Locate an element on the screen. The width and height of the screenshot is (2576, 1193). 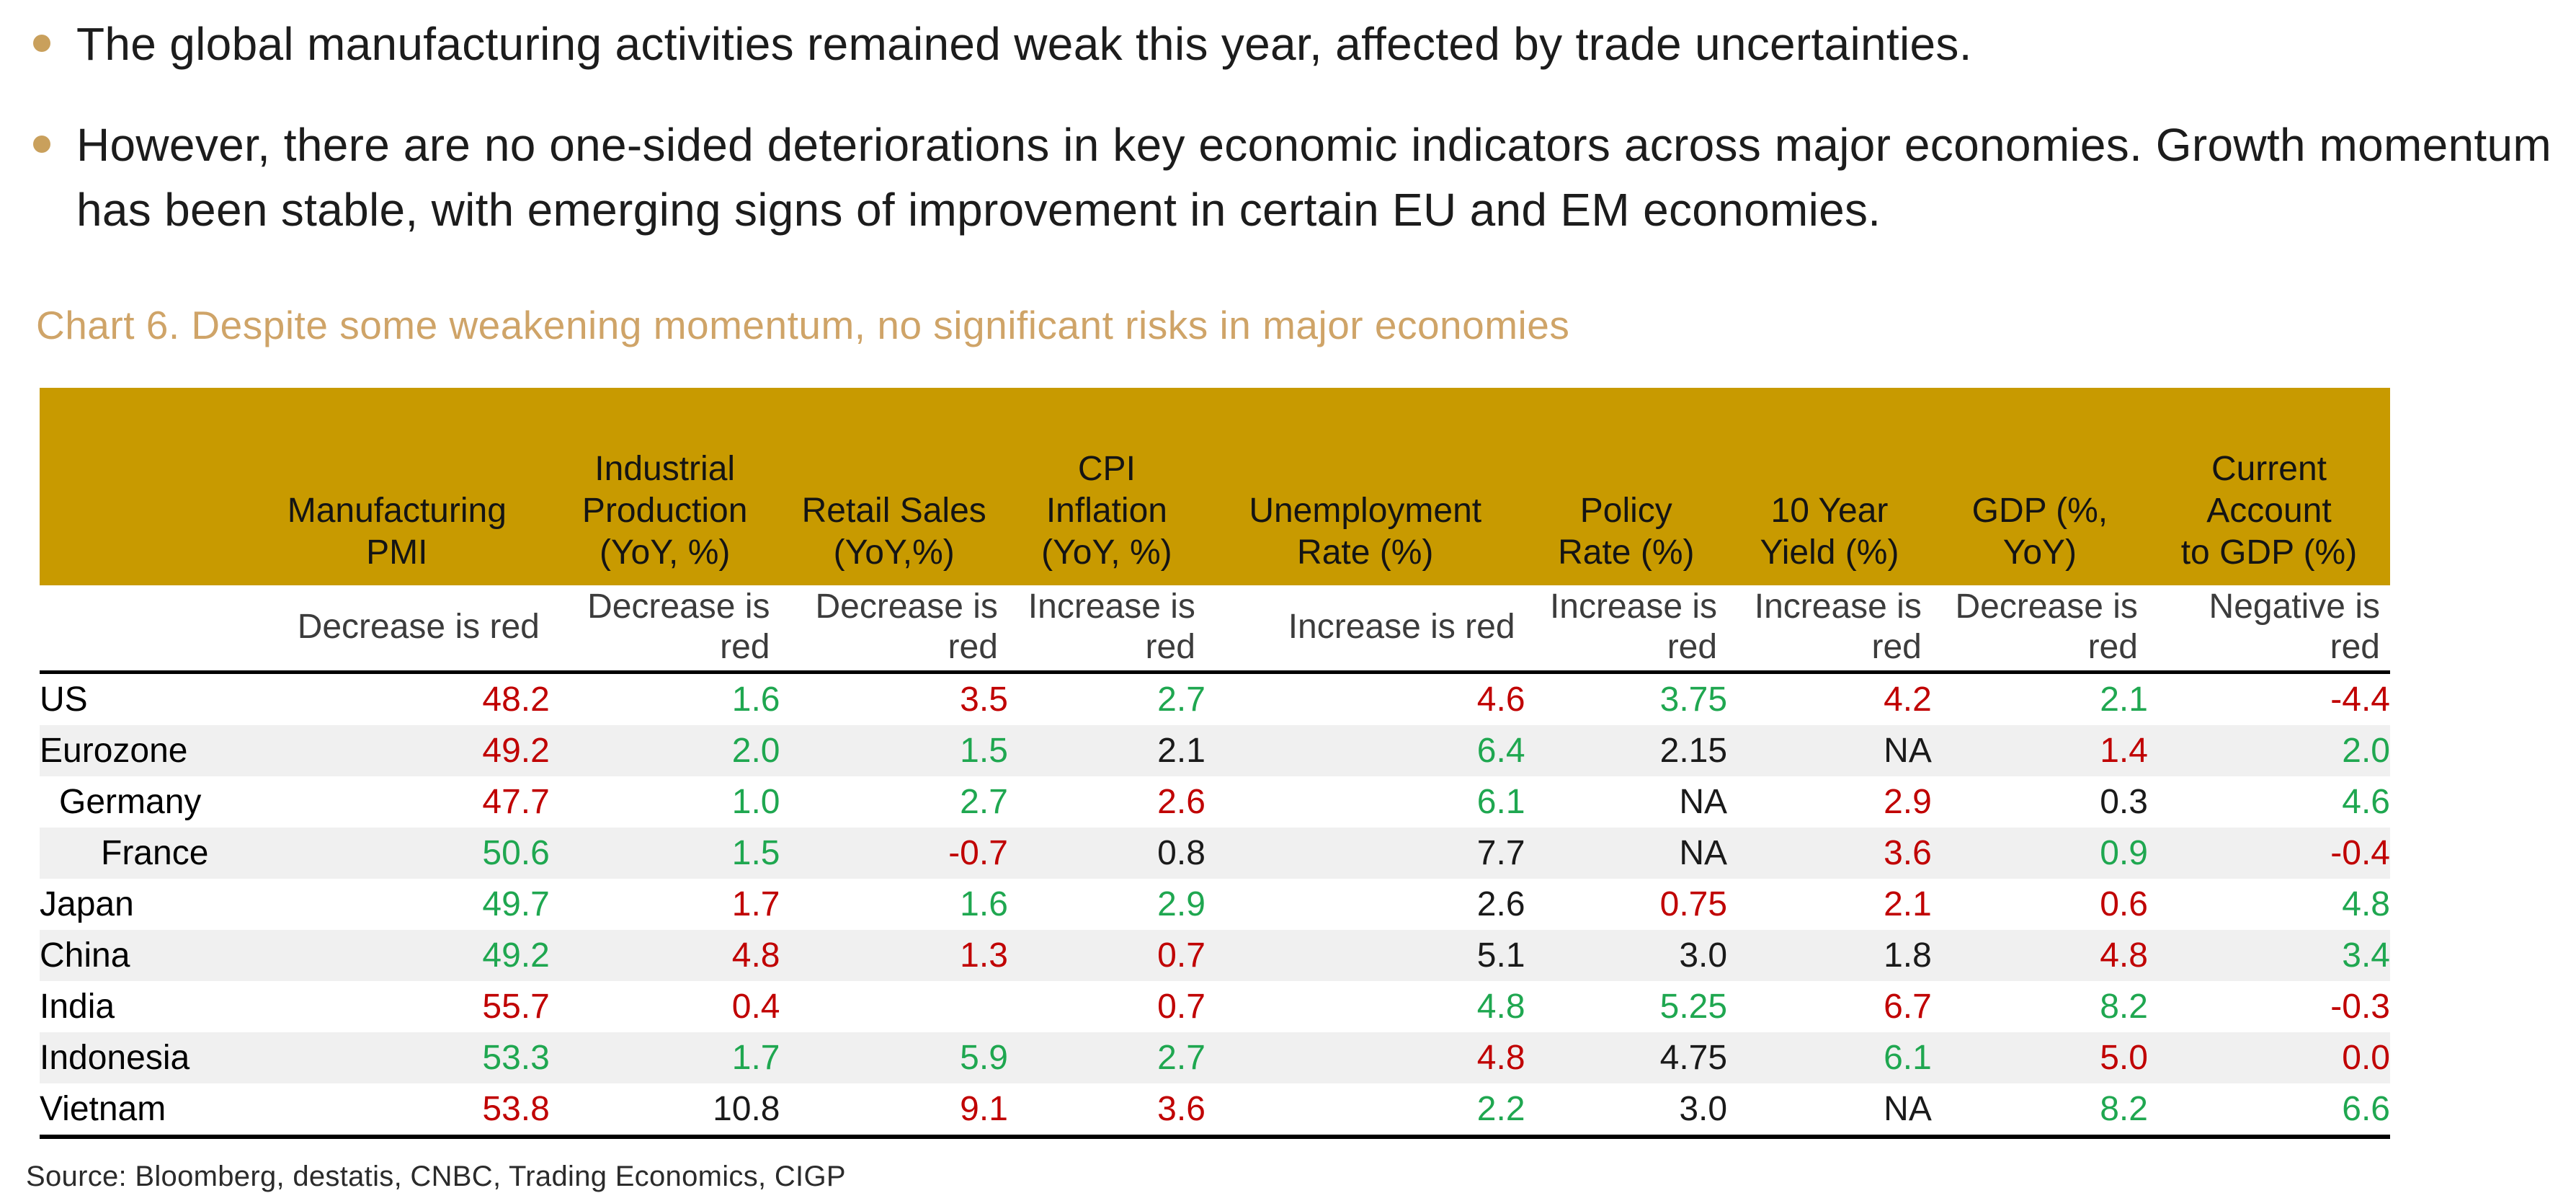
value-cell: 1.8 is located at coordinates (1908, 955).